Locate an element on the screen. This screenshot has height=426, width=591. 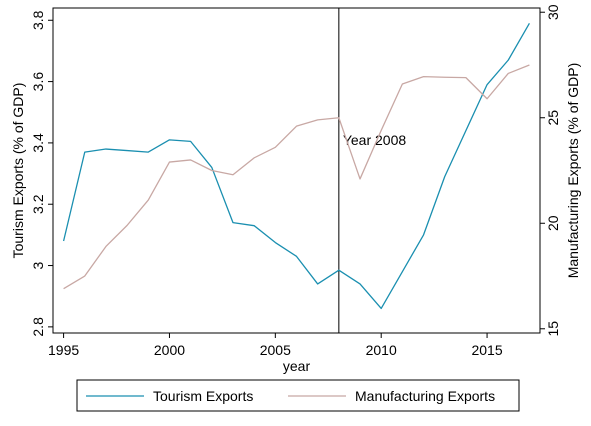
reference-line-label: Year 2008 is located at coordinates (375, 140).